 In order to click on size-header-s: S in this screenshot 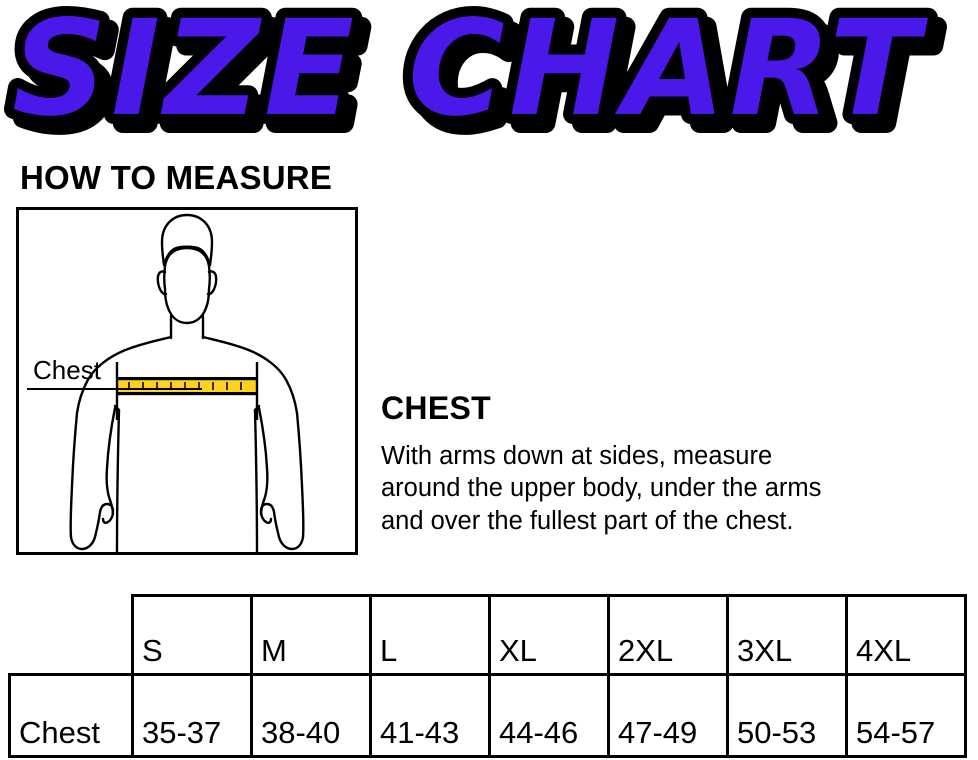, I will do `click(192, 635)`.